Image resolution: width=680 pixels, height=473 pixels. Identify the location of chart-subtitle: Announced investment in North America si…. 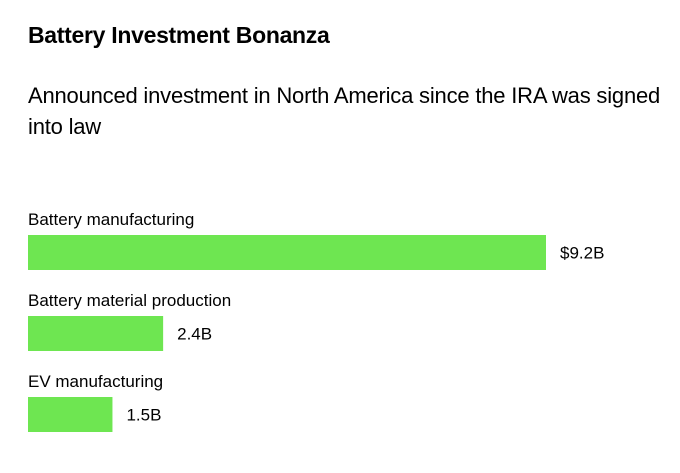
(344, 111).